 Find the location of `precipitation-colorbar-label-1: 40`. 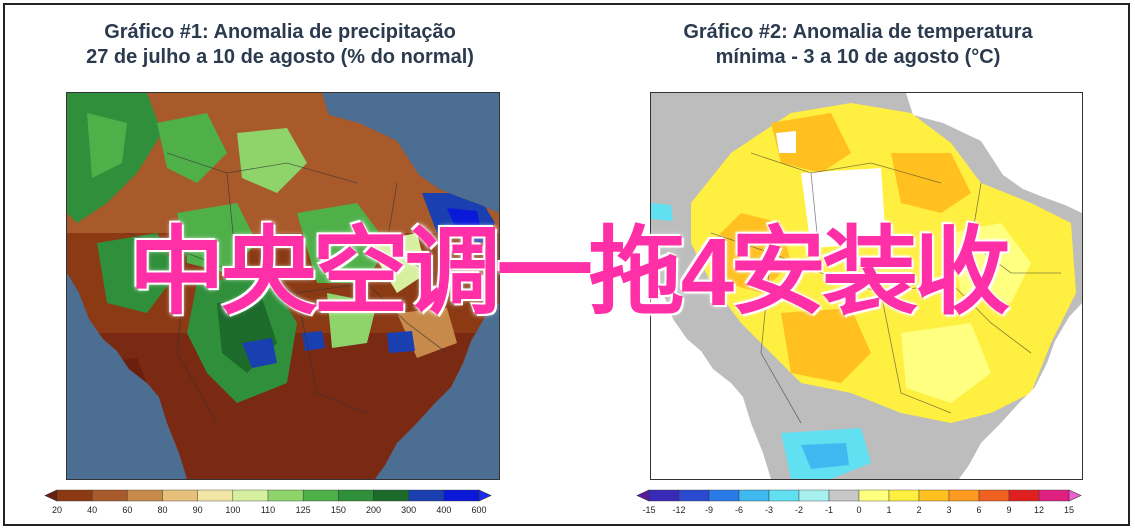

precipitation-colorbar-label-1: 40 is located at coordinates (92, 510).